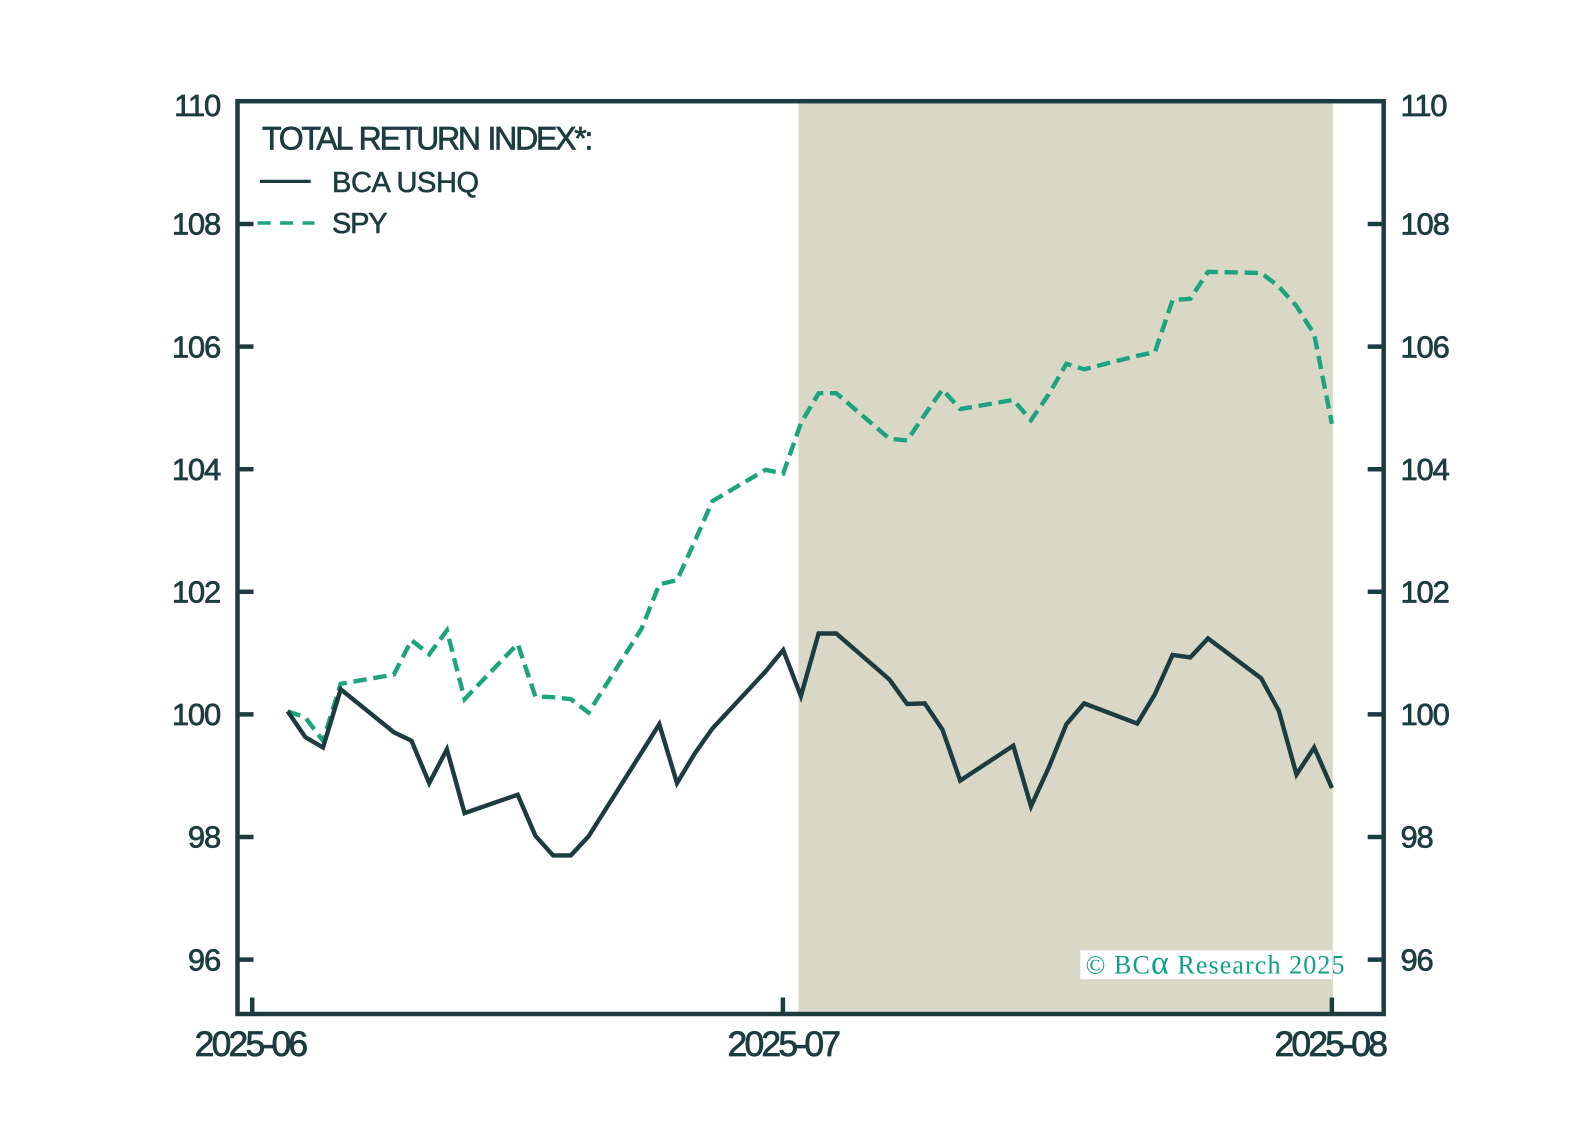  What do you see at coordinates (1216, 963) in the screenshot?
I see `svg-text: © BCα Research 2025` at bounding box center [1216, 963].